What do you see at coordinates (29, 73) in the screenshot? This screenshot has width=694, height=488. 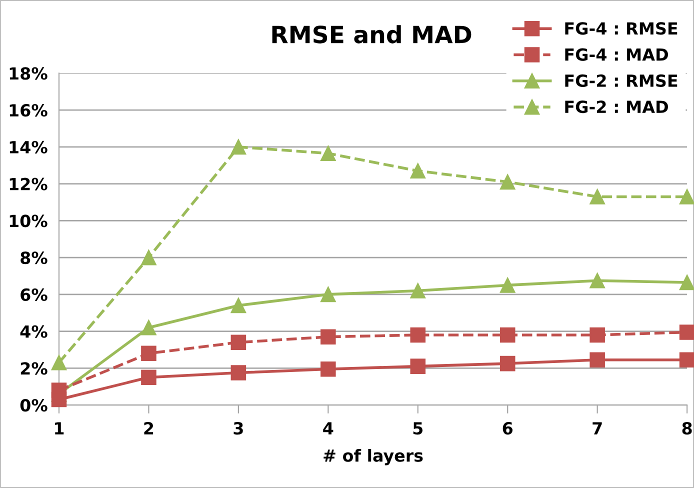 I see `y-tick-label: 18%` at bounding box center [29, 73].